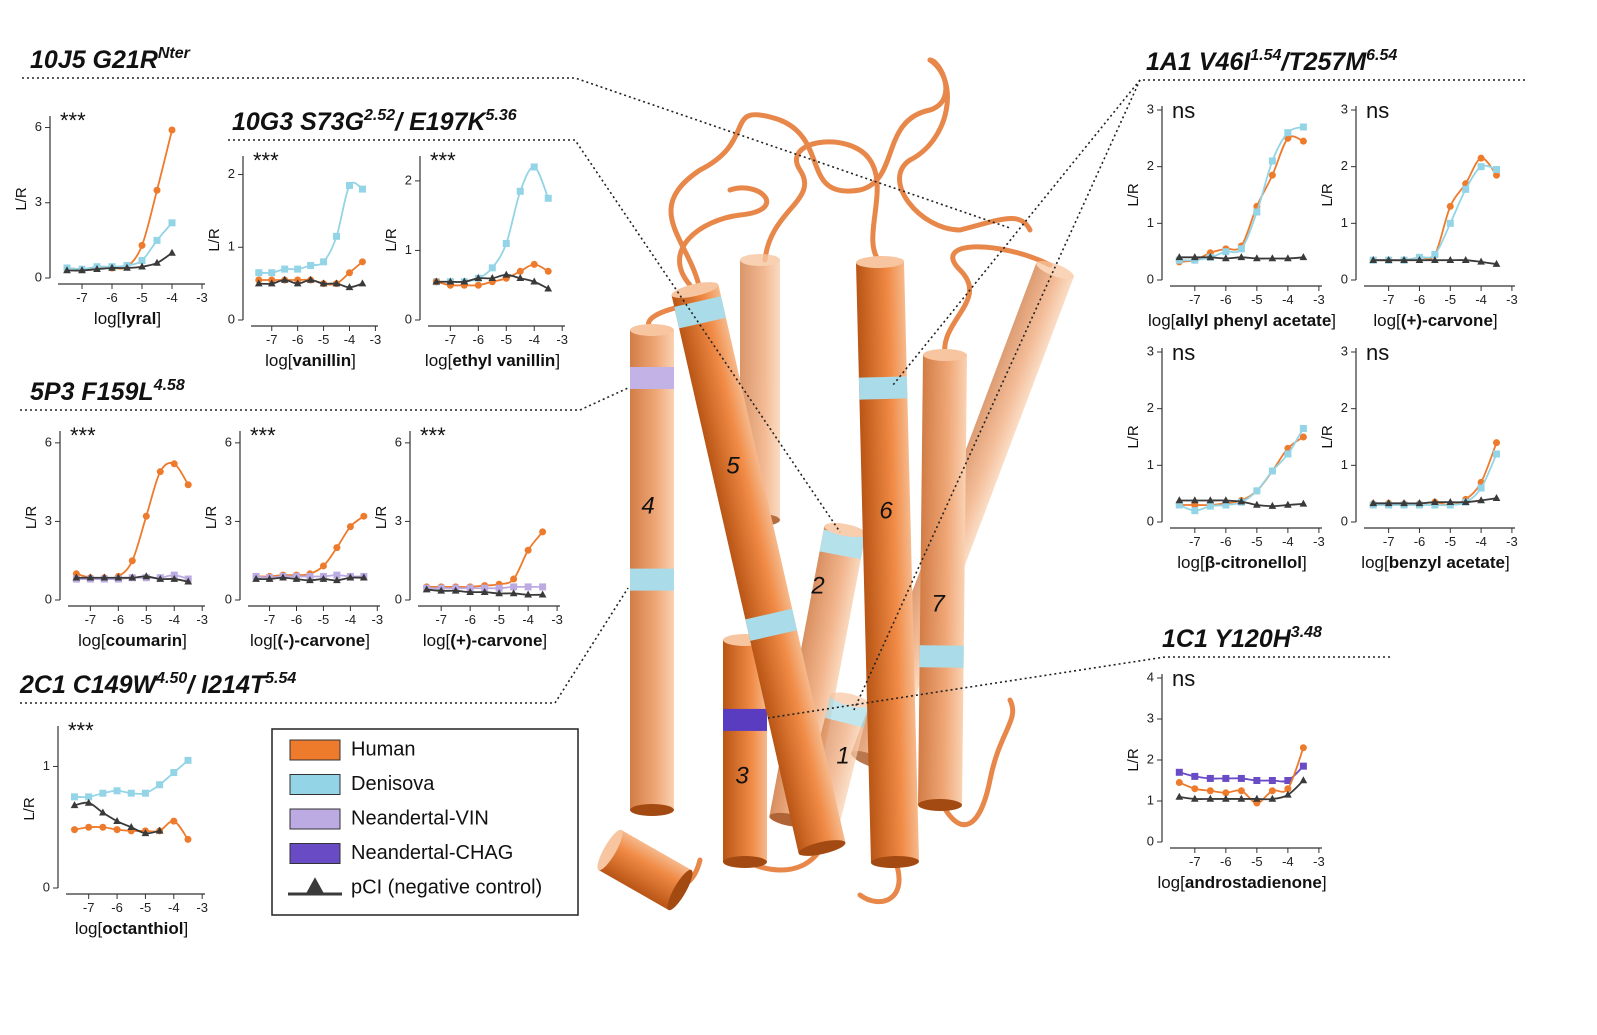  What do you see at coordinates (324, 399) in the screenshot?
I see `connector` at bounding box center [324, 399].